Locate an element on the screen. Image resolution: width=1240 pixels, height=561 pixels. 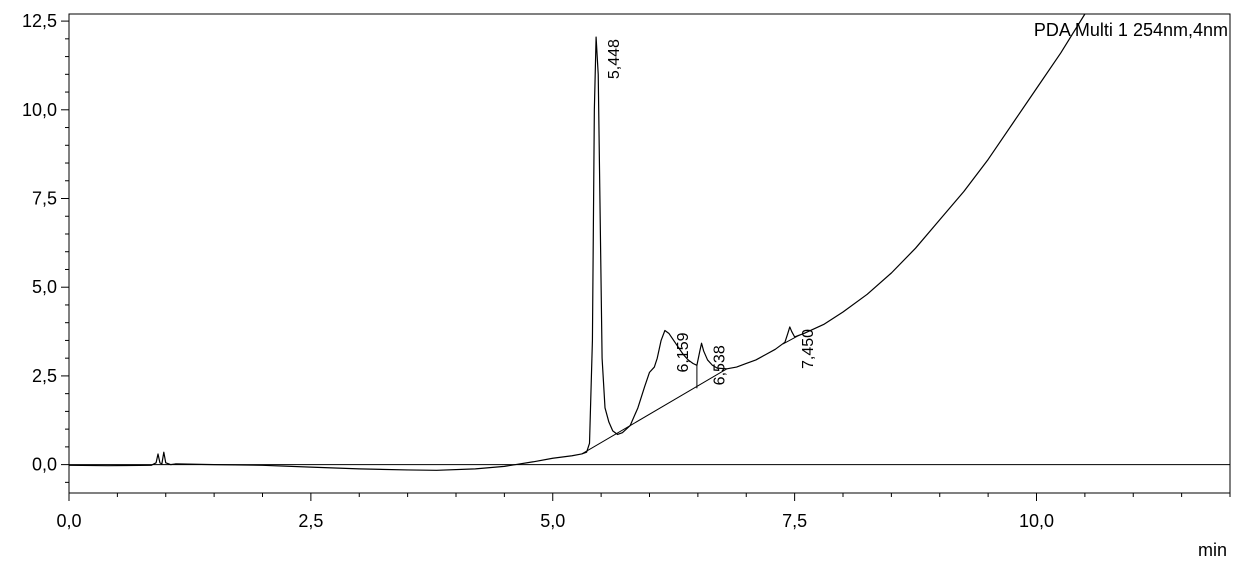
x-tick-label: 0,0 is located at coordinates (68, 521).